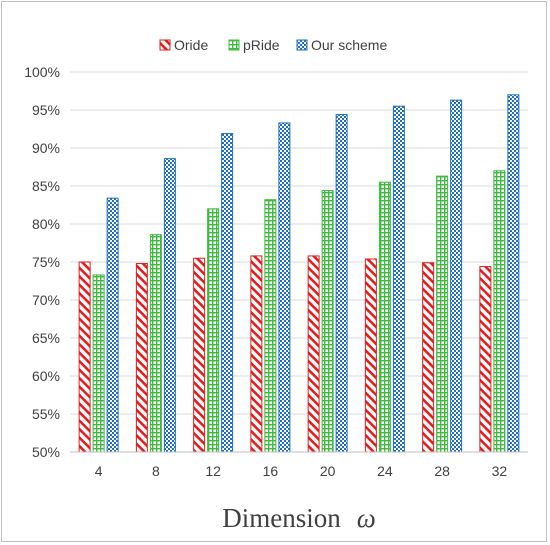  I want to click on y-tick-label: 95%, so click(46, 110).